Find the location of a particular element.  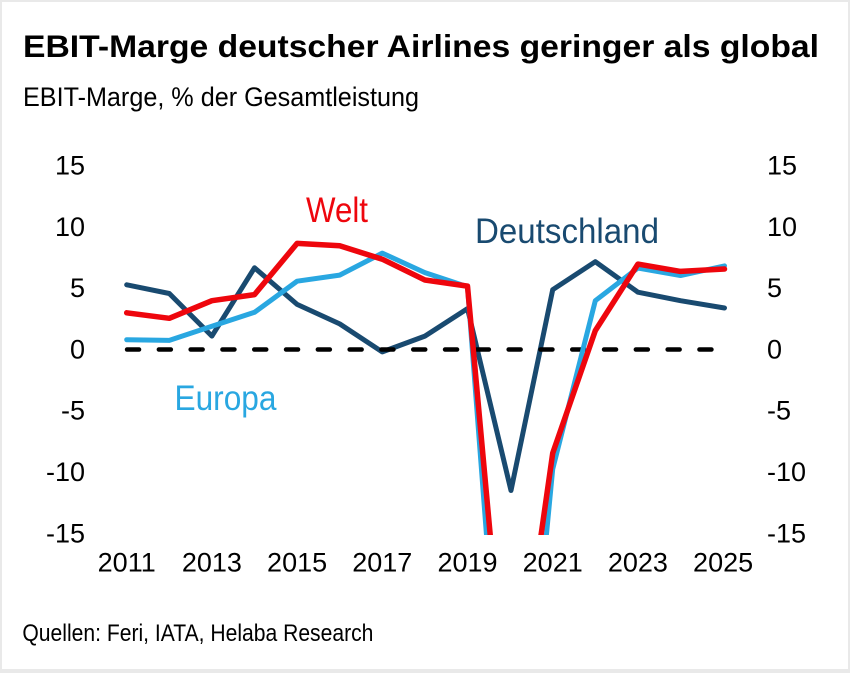

svg-text: 2013 is located at coordinates (212, 563).